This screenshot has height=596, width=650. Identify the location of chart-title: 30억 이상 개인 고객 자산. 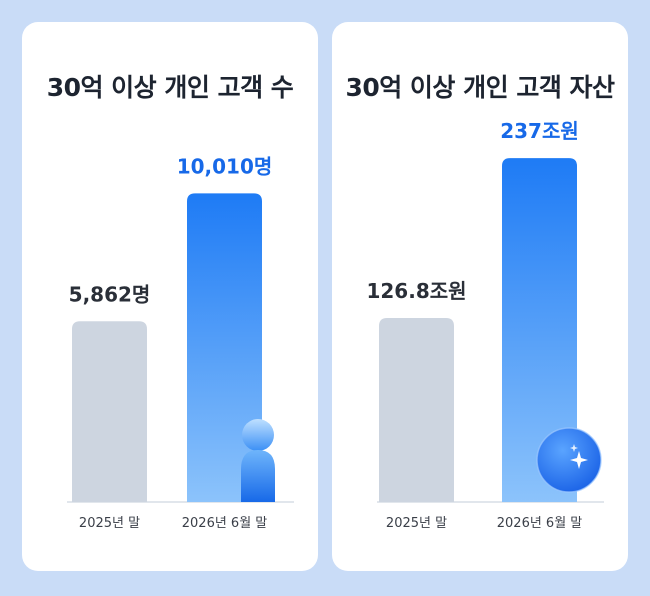
(480, 87).